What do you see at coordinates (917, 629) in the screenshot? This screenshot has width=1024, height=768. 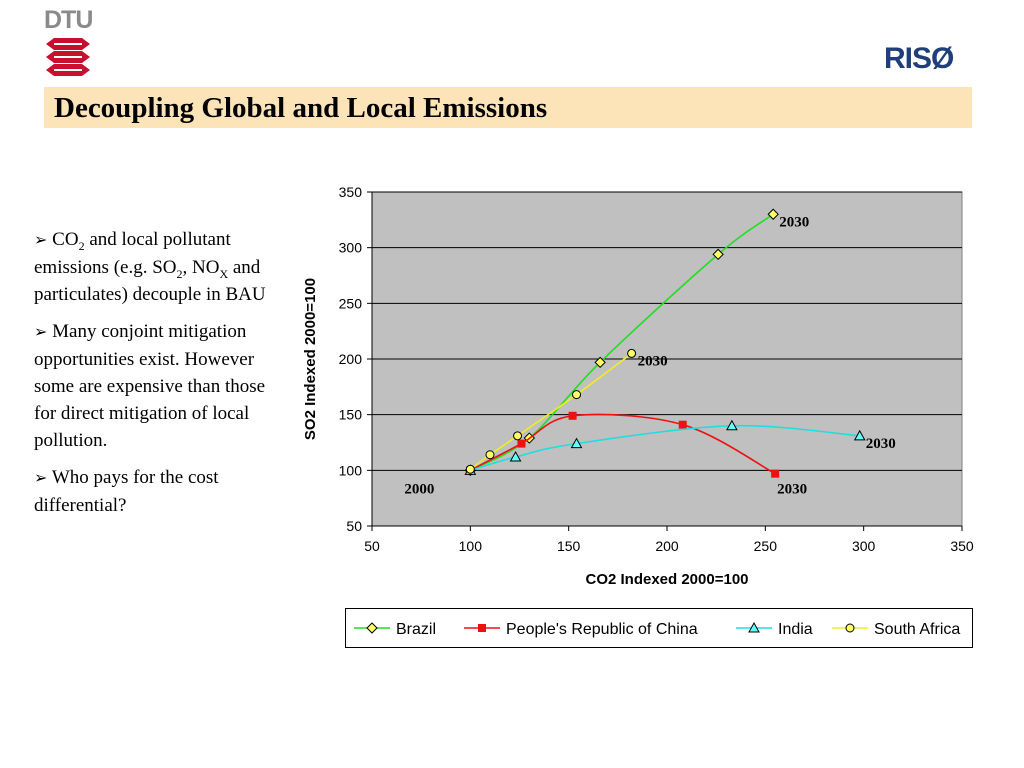 I see `legend-label-south-africa: South Africa` at bounding box center [917, 629].